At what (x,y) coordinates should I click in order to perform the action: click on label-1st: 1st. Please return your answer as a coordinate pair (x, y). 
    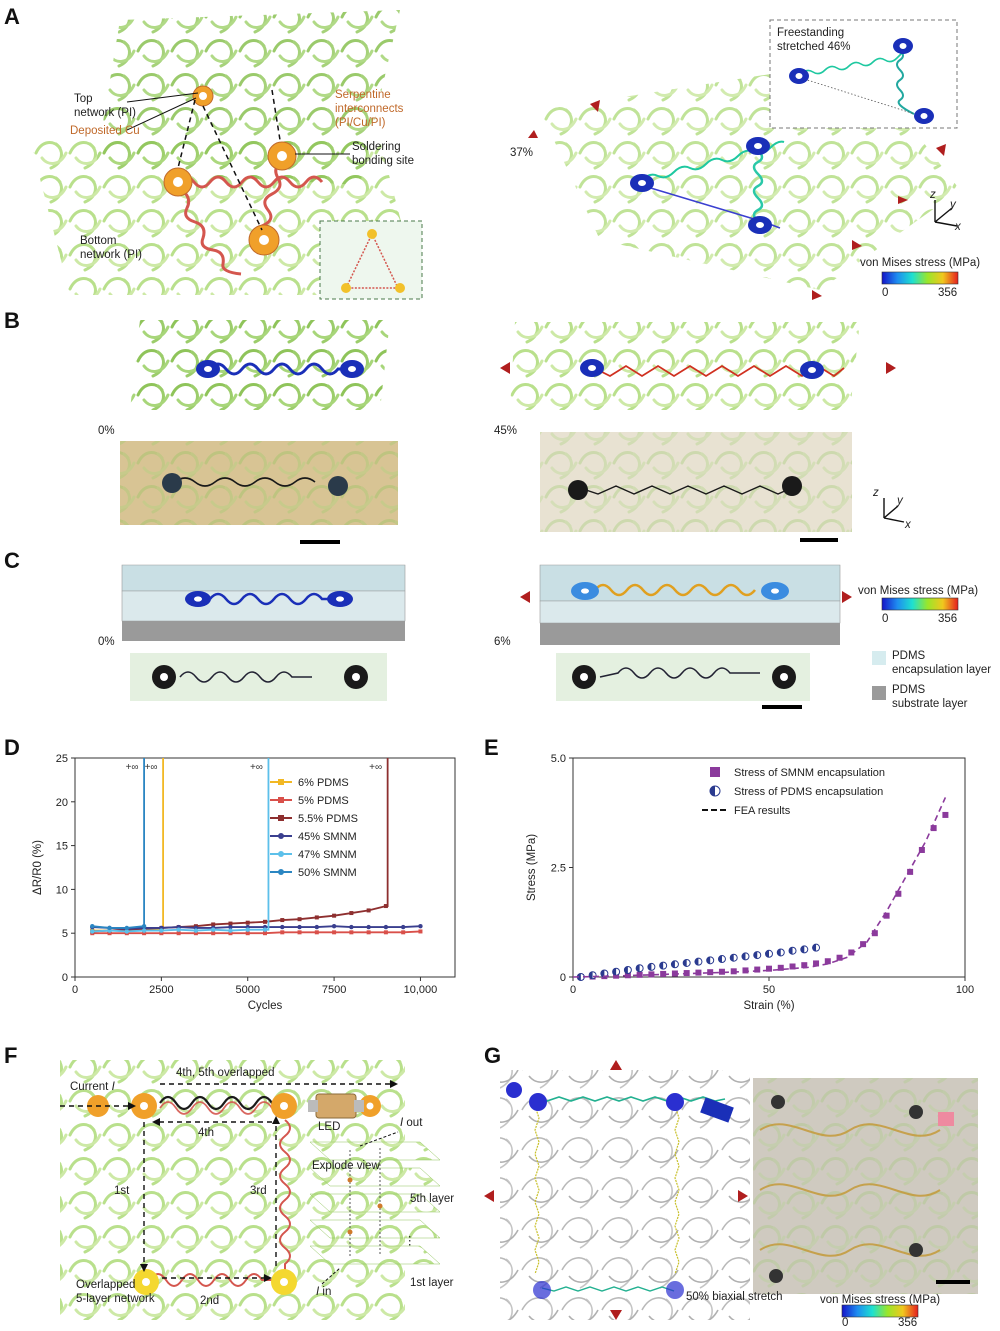
    Looking at the image, I should click on (122, 1191).